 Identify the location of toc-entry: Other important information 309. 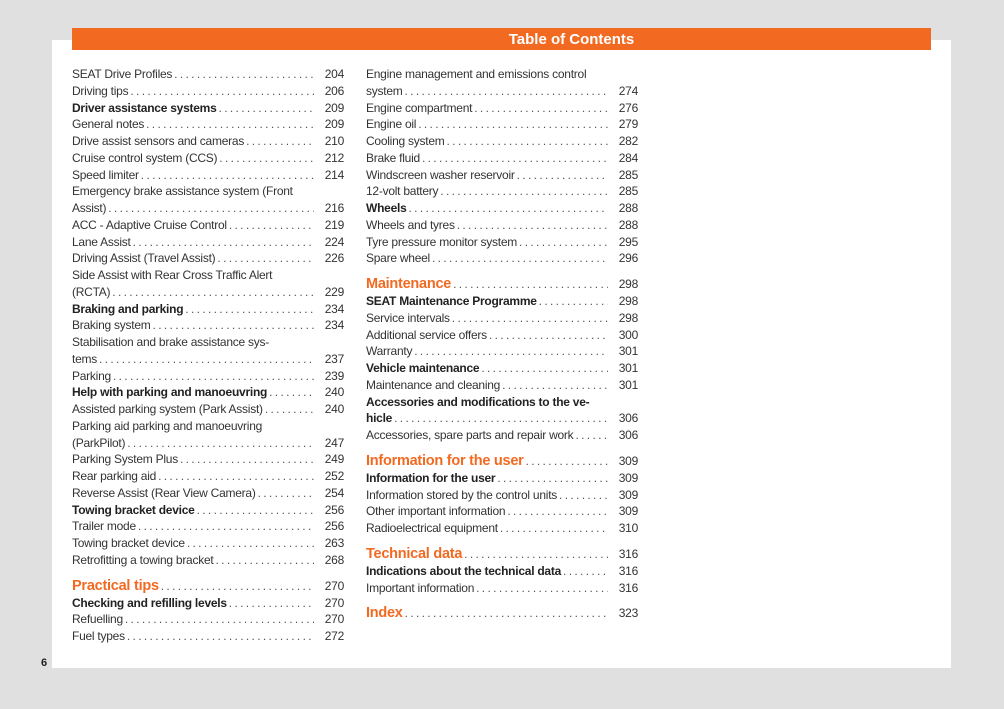
(502, 511).